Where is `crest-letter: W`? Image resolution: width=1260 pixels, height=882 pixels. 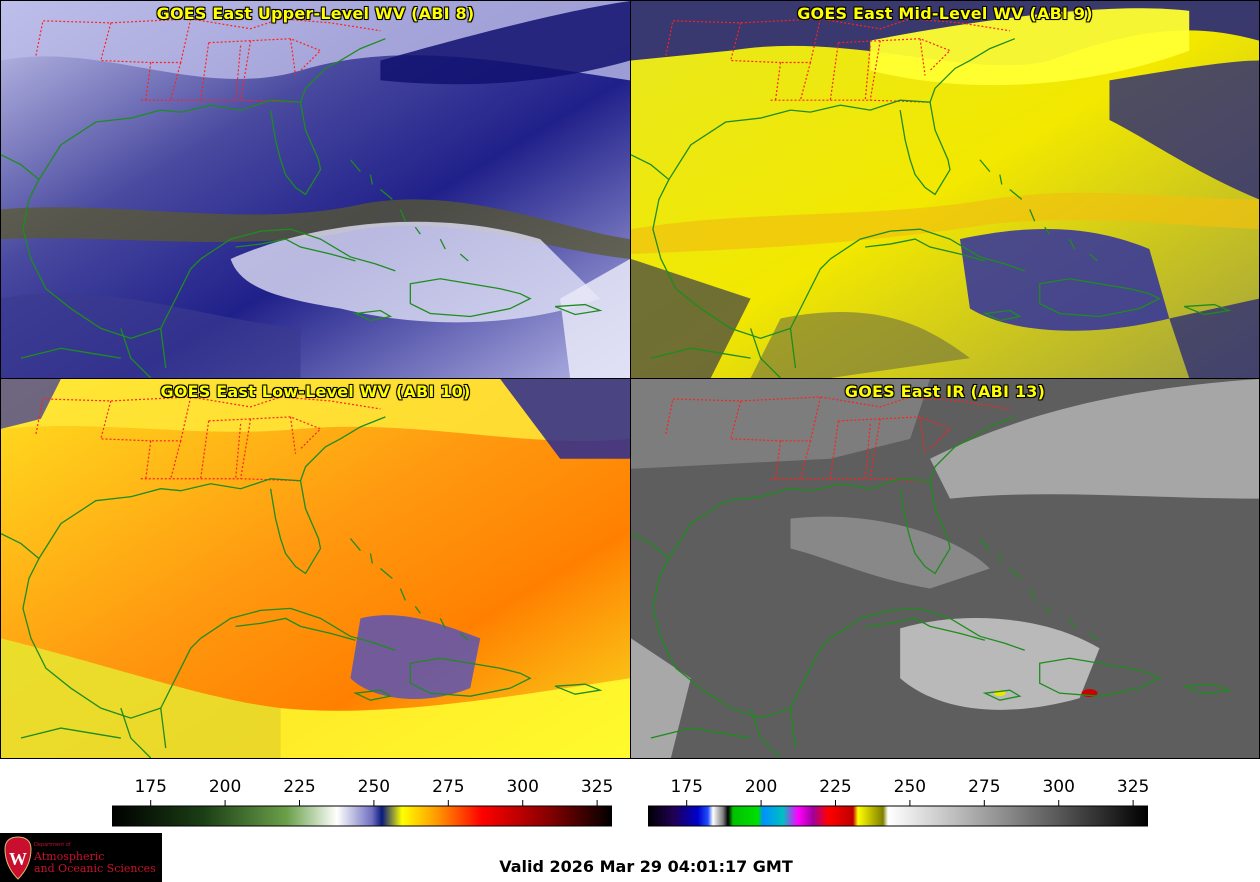 crest-letter: W is located at coordinates (18, 859).